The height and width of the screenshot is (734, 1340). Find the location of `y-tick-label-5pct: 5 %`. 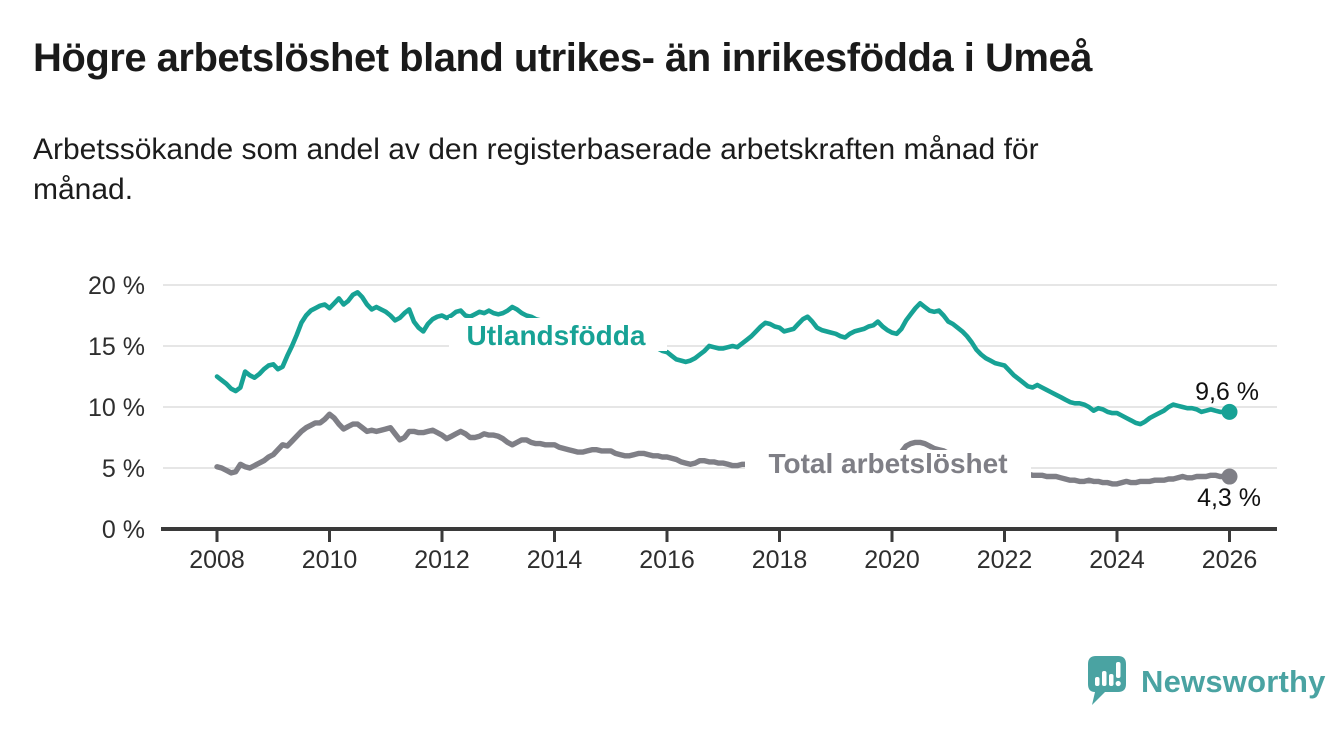

y-tick-label-5pct: 5 % is located at coordinates (123, 469).